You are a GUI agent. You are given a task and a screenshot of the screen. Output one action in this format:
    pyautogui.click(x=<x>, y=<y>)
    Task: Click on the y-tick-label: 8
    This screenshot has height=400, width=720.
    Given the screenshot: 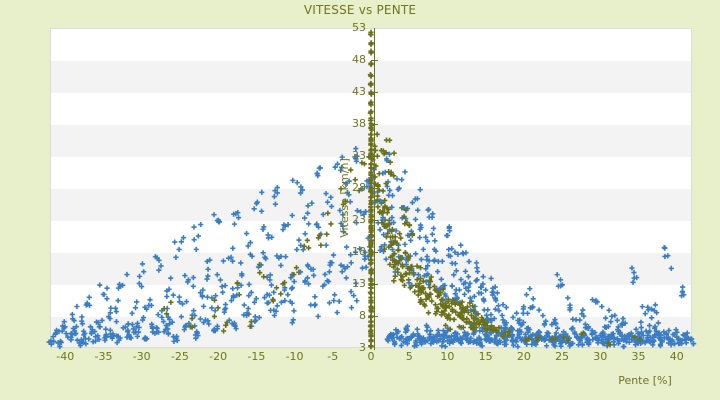 What is the action you would take?
    pyautogui.click(x=362, y=315)
    